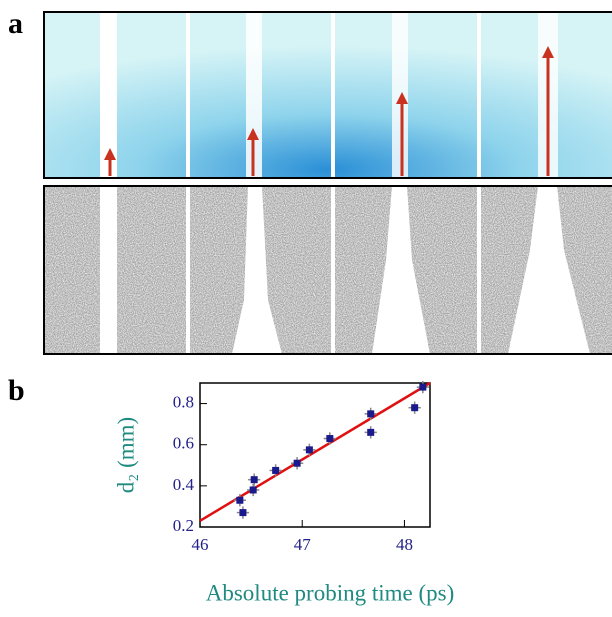 This screenshot has width=612, height=617. What do you see at coordinates (15, 23) in the screenshot?
I see `panel-label: a` at bounding box center [15, 23].